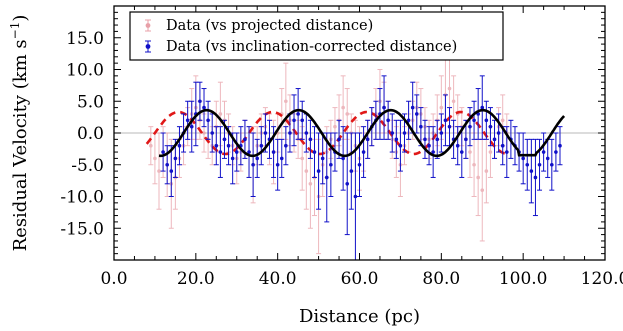 This screenshot has height=331, width=623. Describe the element at coordinates (87, 166) in the screenshot. I see `y-tick-label: -5.0` at that location.